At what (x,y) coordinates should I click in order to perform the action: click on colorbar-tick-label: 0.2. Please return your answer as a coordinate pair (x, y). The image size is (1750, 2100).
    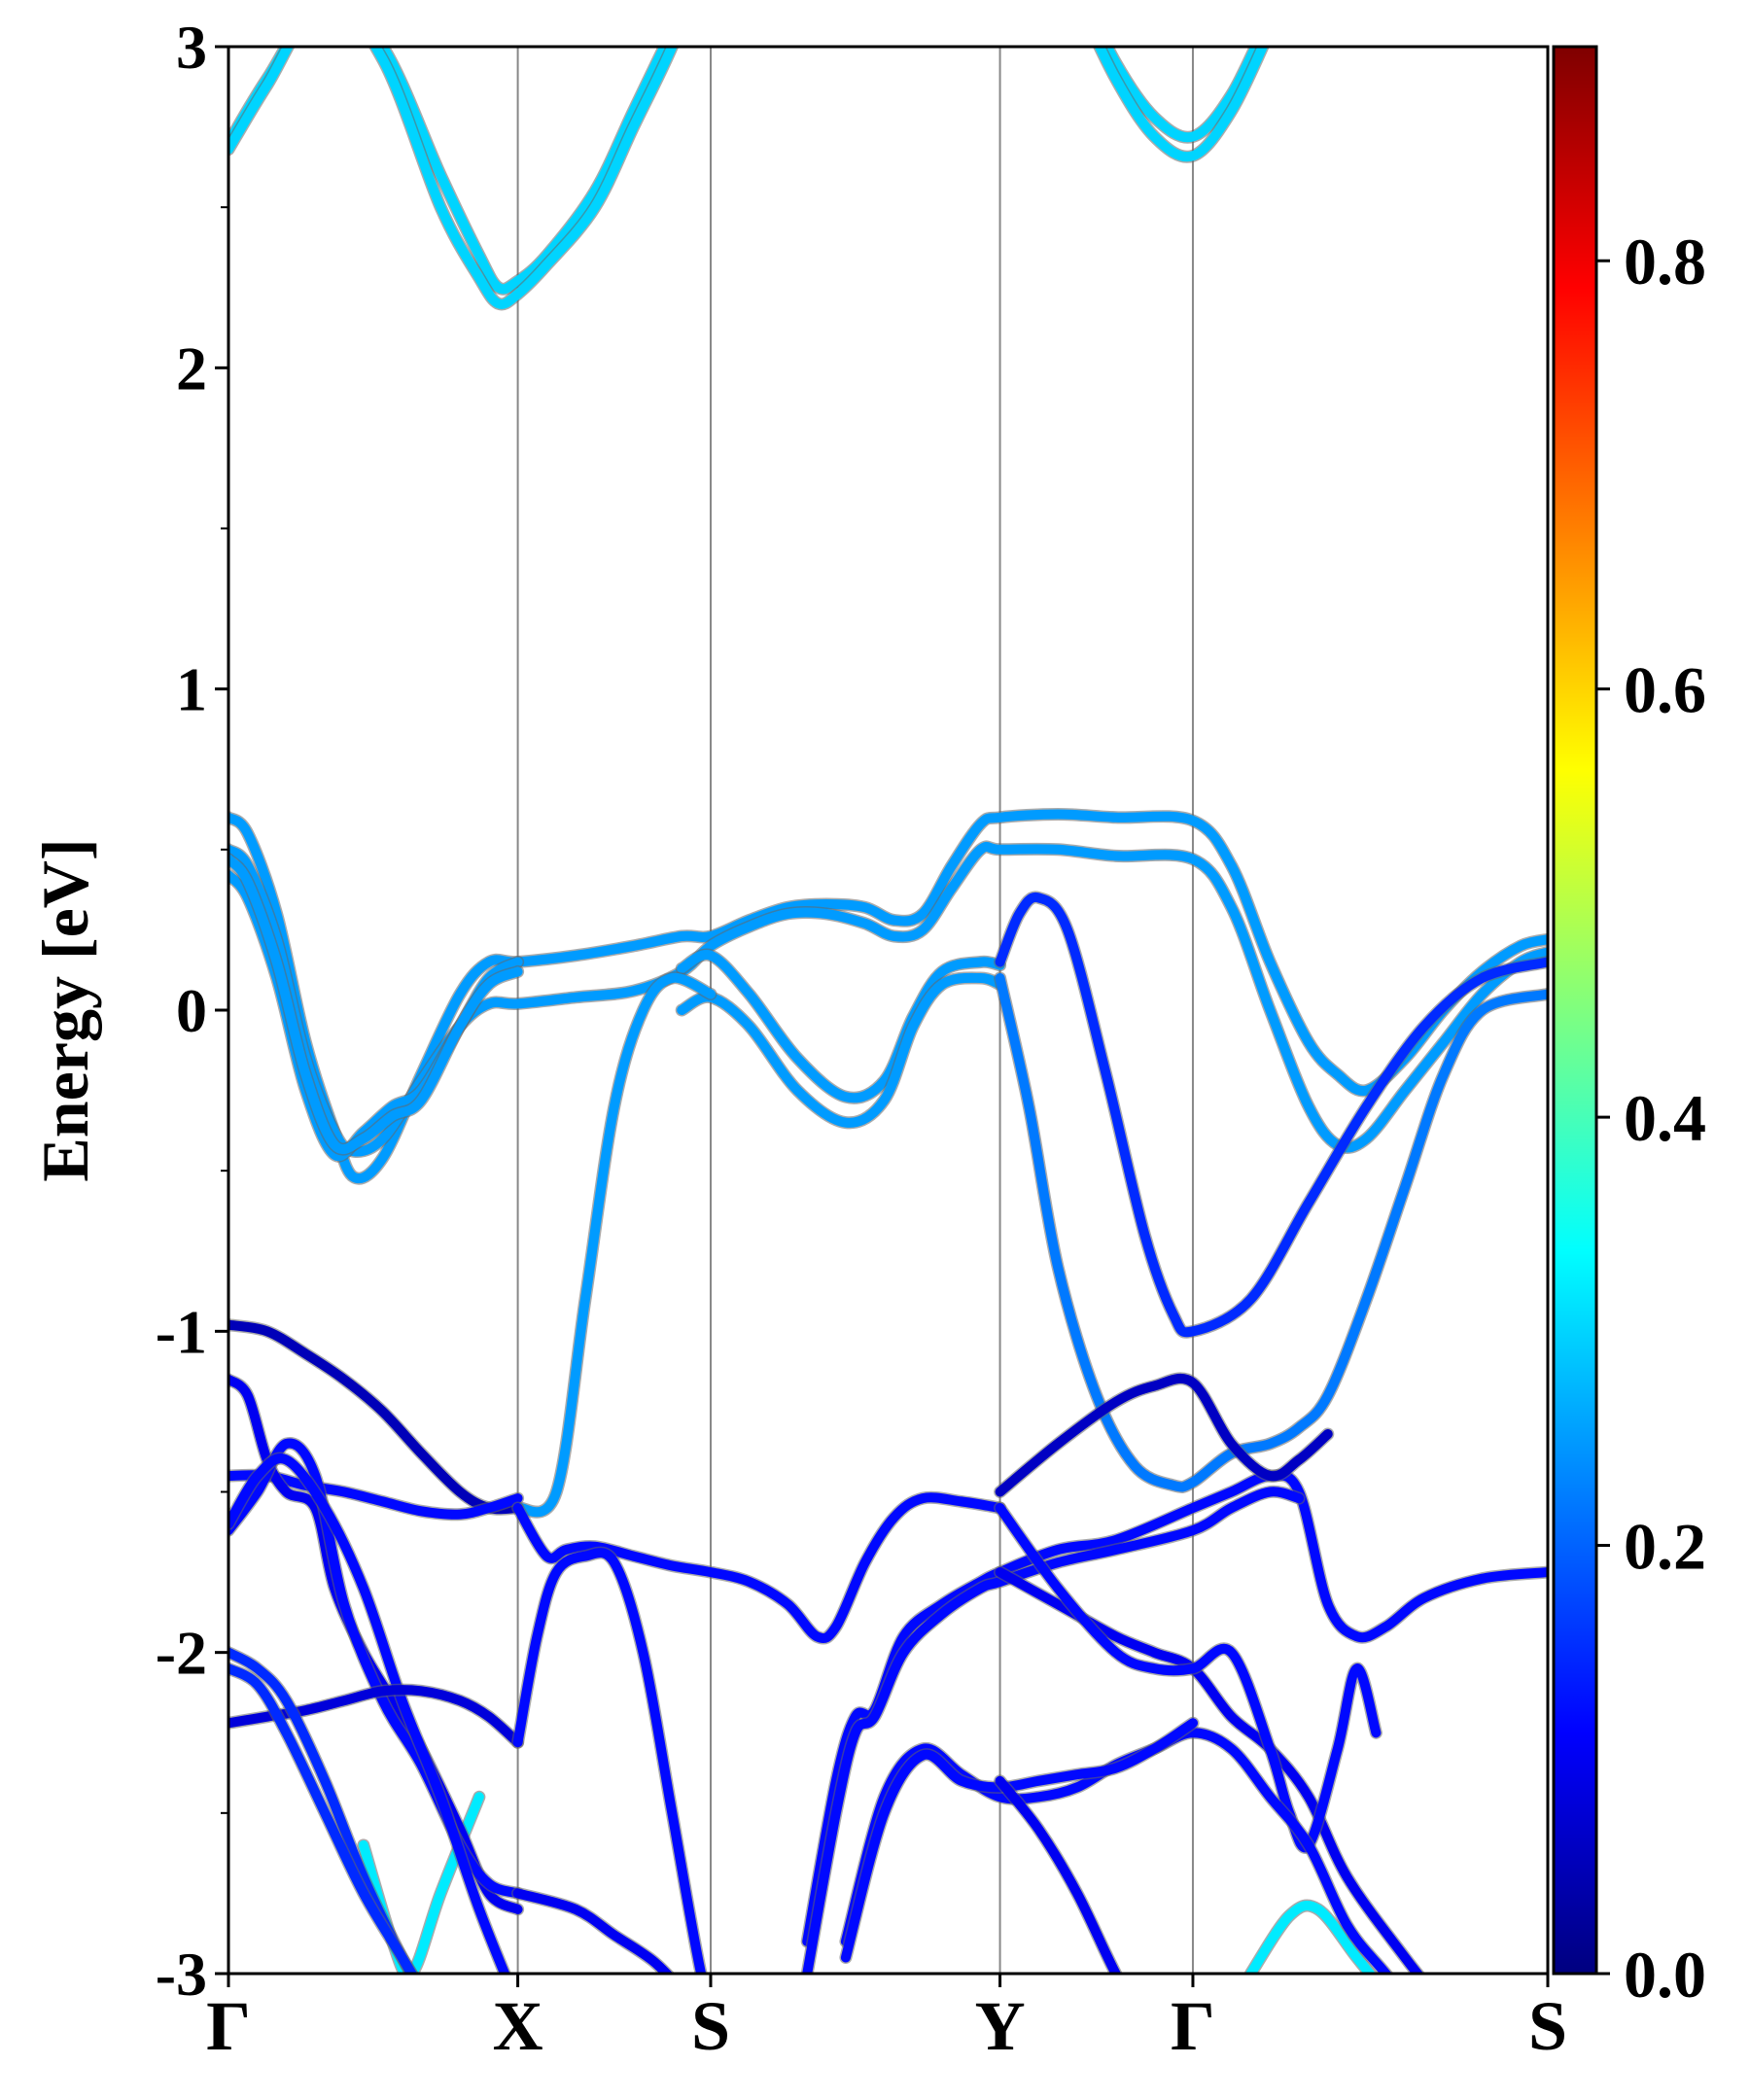
    Looking at the image, I should click on (1665, 1547).